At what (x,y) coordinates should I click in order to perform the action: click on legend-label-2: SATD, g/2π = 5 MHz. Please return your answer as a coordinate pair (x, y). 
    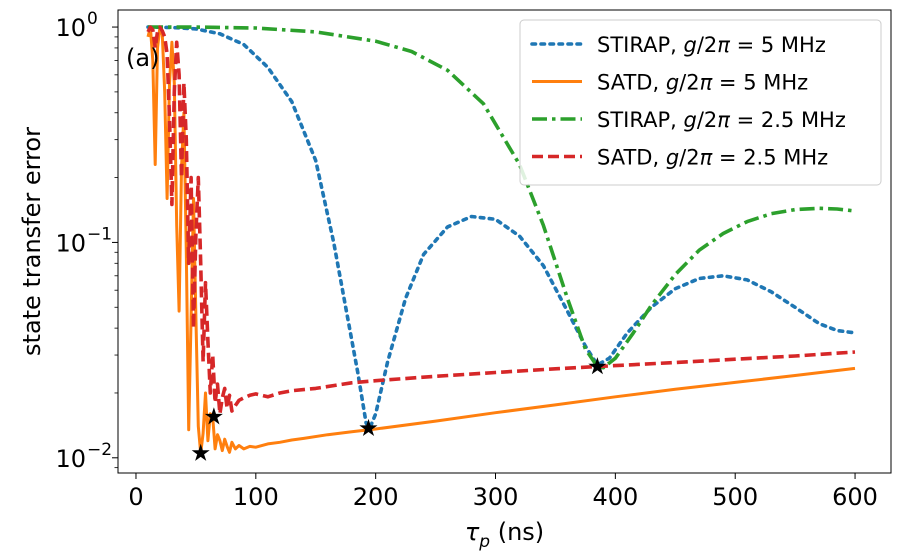
    Looking at the image, I should click on (702, 83).